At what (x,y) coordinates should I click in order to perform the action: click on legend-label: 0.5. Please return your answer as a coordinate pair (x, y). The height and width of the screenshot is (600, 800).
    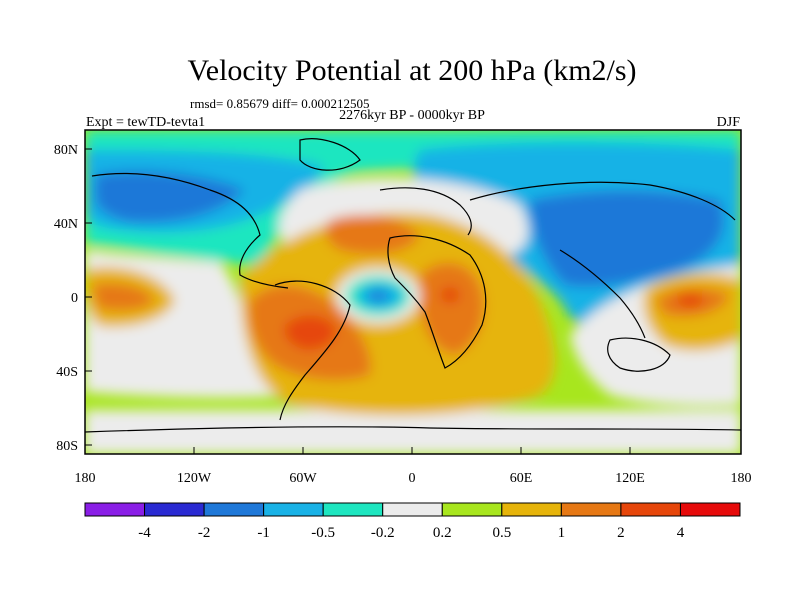
    Looking at the image, I should click on (501, 533).